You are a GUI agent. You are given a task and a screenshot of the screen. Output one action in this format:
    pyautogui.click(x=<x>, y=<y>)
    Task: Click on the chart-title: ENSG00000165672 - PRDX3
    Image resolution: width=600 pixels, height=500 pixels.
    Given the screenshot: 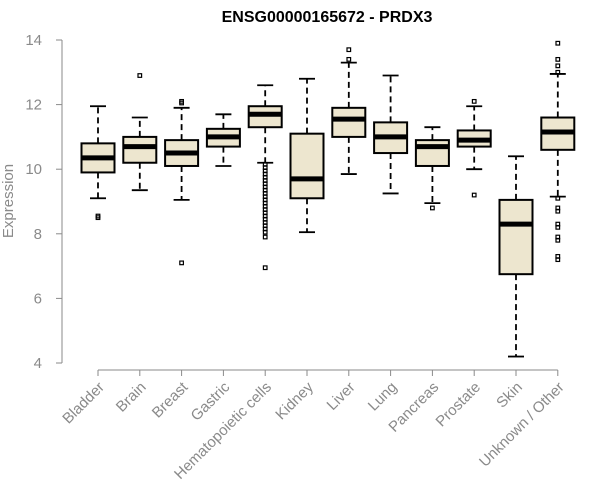 What is the action you would take?
    pyautogui.click(x=327, y=17)
    